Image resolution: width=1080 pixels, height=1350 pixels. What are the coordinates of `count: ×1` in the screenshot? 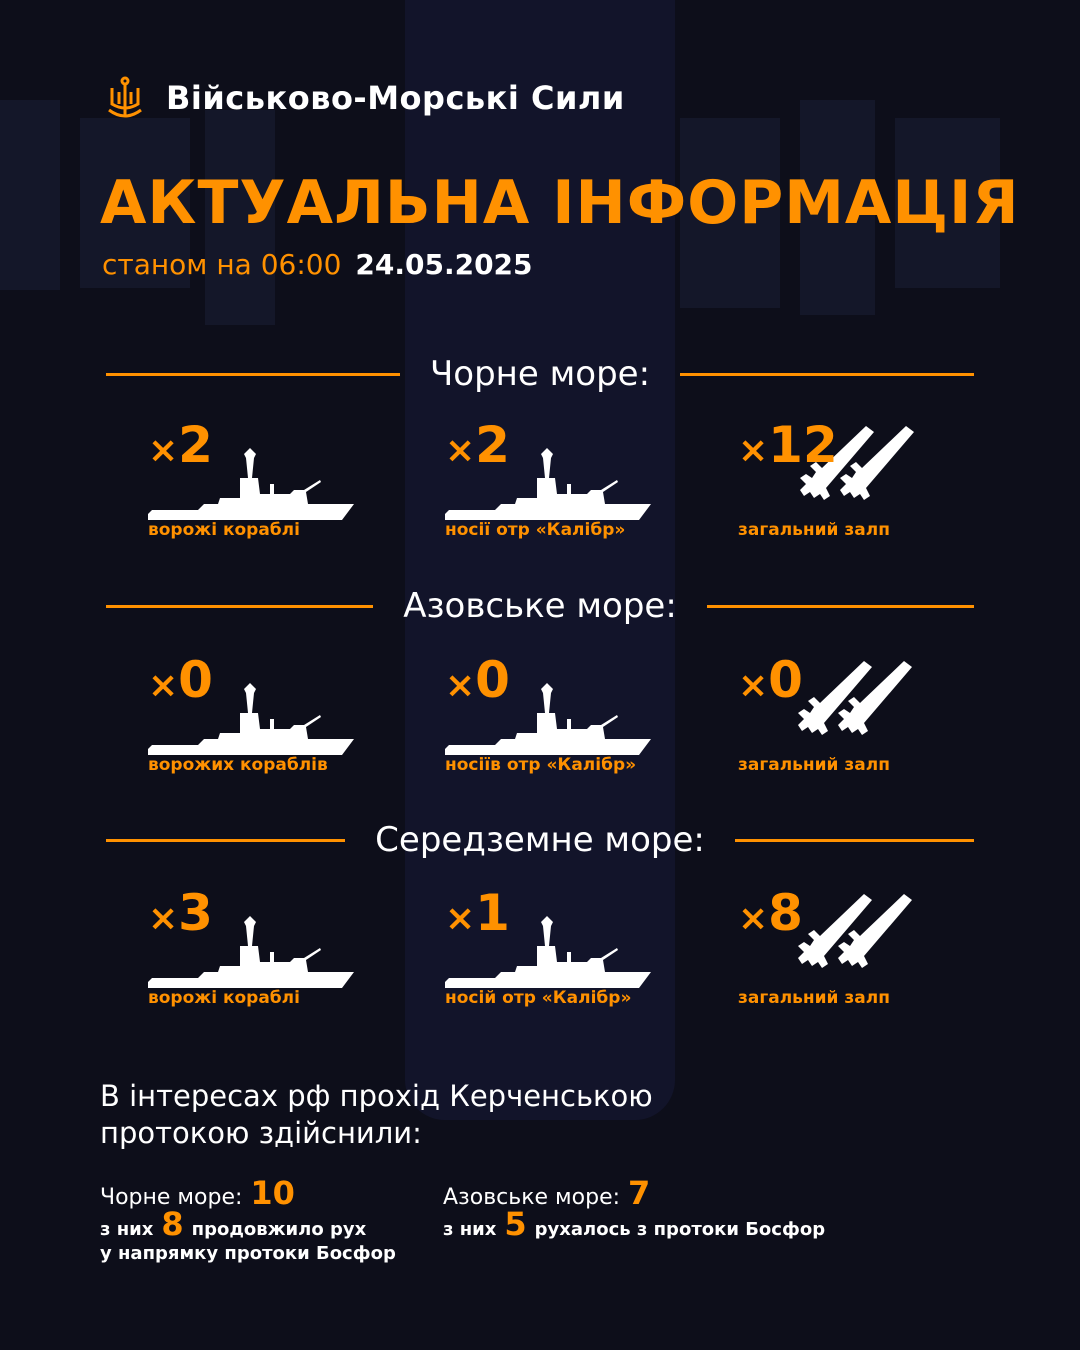 It's located at (477, 913).